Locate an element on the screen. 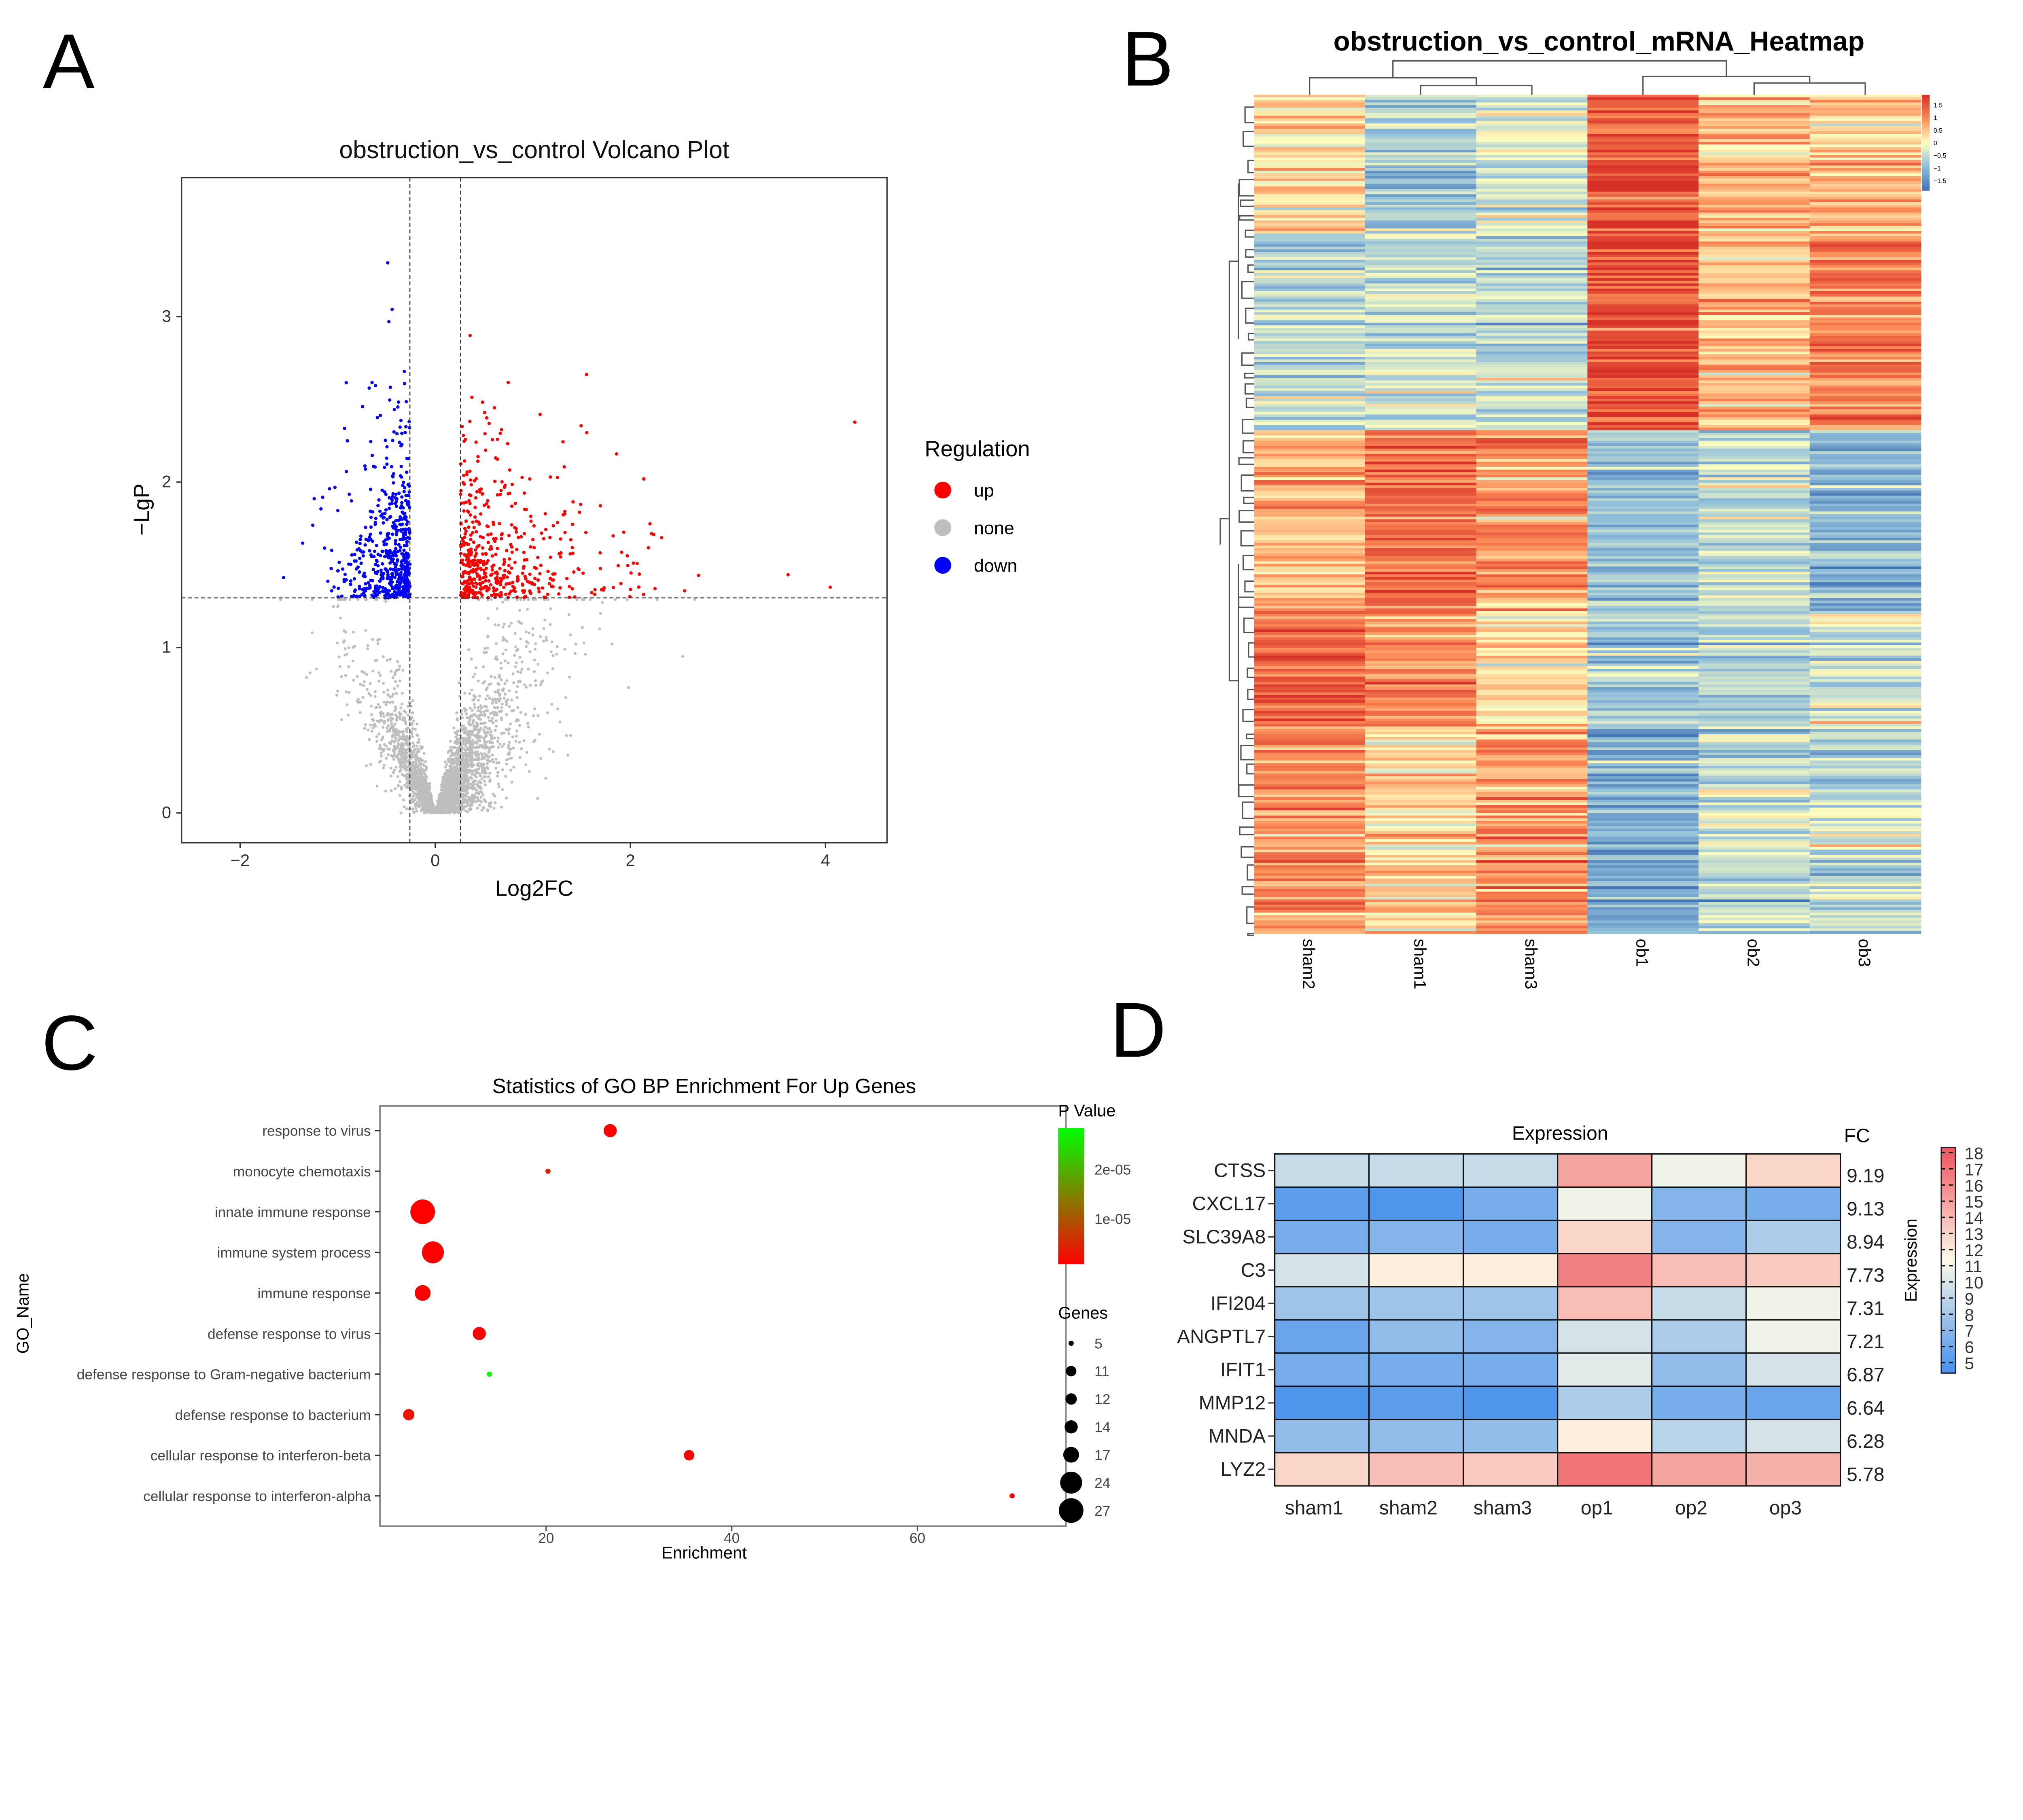 The height and width of the screenshot is (1820, 2023). y-tick-label: 0 is located at coordinates (166, 812).